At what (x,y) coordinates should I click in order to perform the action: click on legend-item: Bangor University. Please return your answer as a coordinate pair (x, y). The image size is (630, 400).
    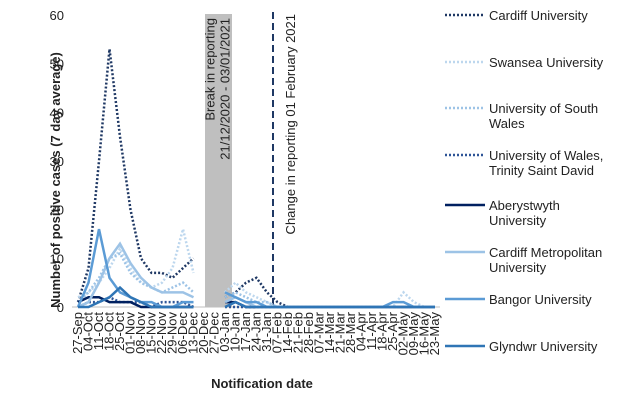
    Looking at the image, I should click on (535, 299).